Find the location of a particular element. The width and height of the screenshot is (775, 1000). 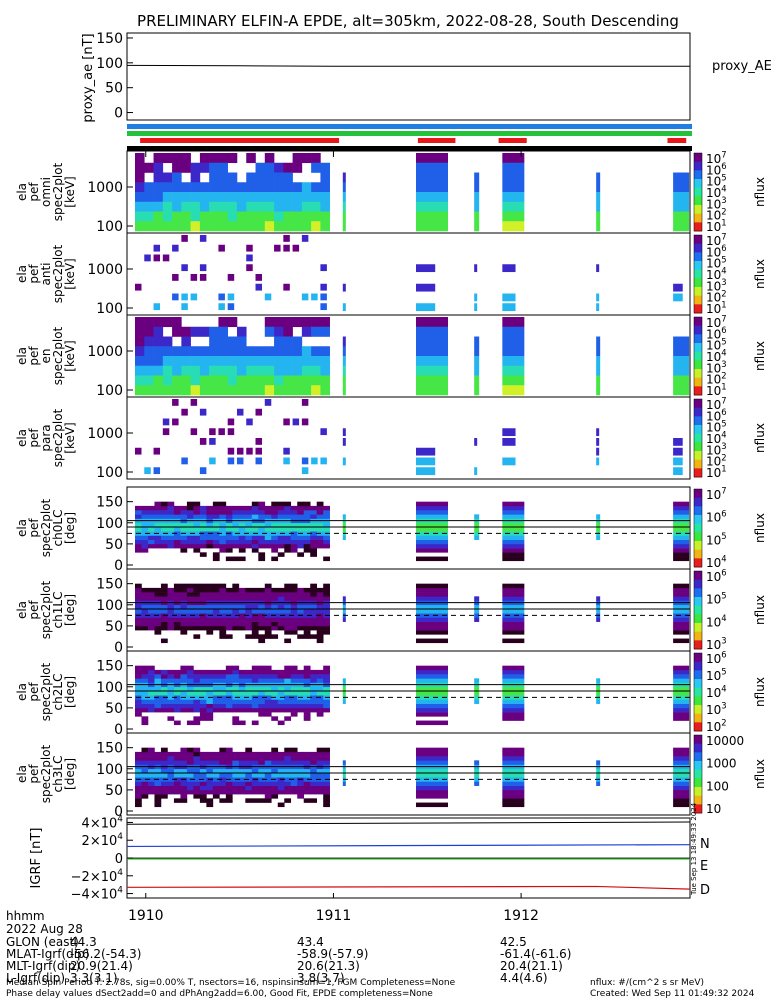

pitch-ylabel-line: spec2plot is located at coordinates (46, 773).